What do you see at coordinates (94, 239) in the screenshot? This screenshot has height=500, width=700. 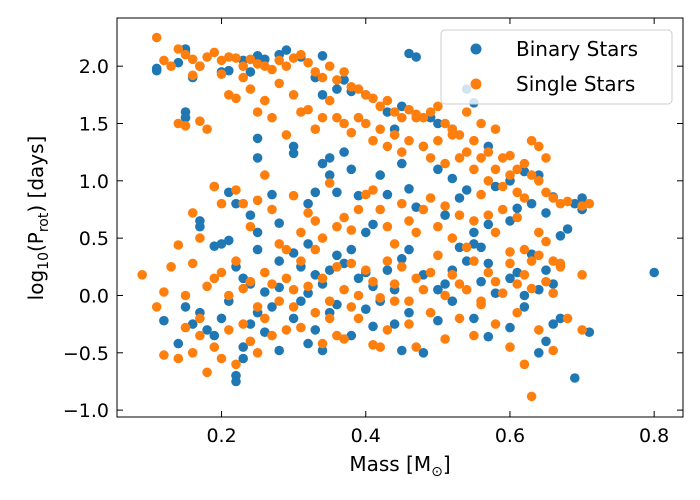 I see `y-tick-label: 0.5` at bounding box center [94, 239].